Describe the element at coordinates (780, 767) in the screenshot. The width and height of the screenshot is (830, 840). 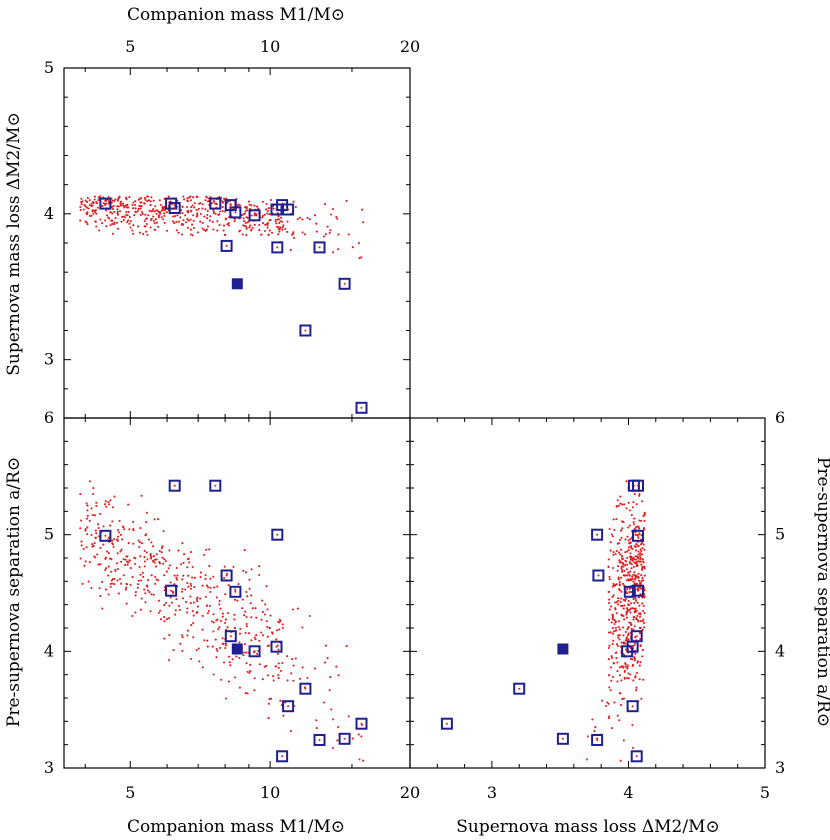
I see `sep-y-right-tick-label: 3` at that location.